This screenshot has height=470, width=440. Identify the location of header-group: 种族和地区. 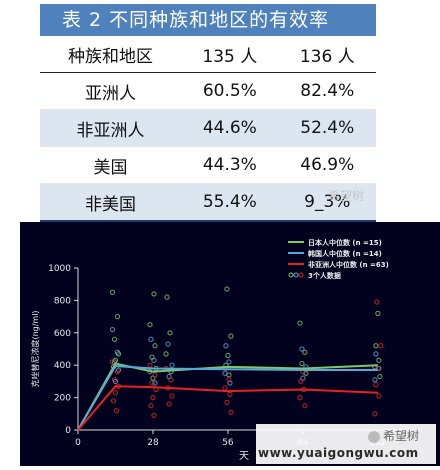
(111, 54).